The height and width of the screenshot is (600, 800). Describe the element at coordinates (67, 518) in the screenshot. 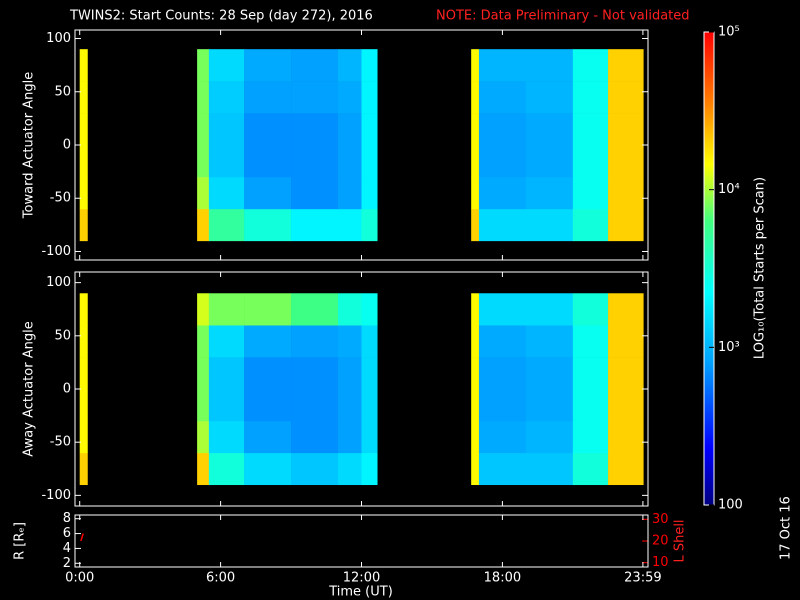

I see `y-tick-label: 8` at that location.